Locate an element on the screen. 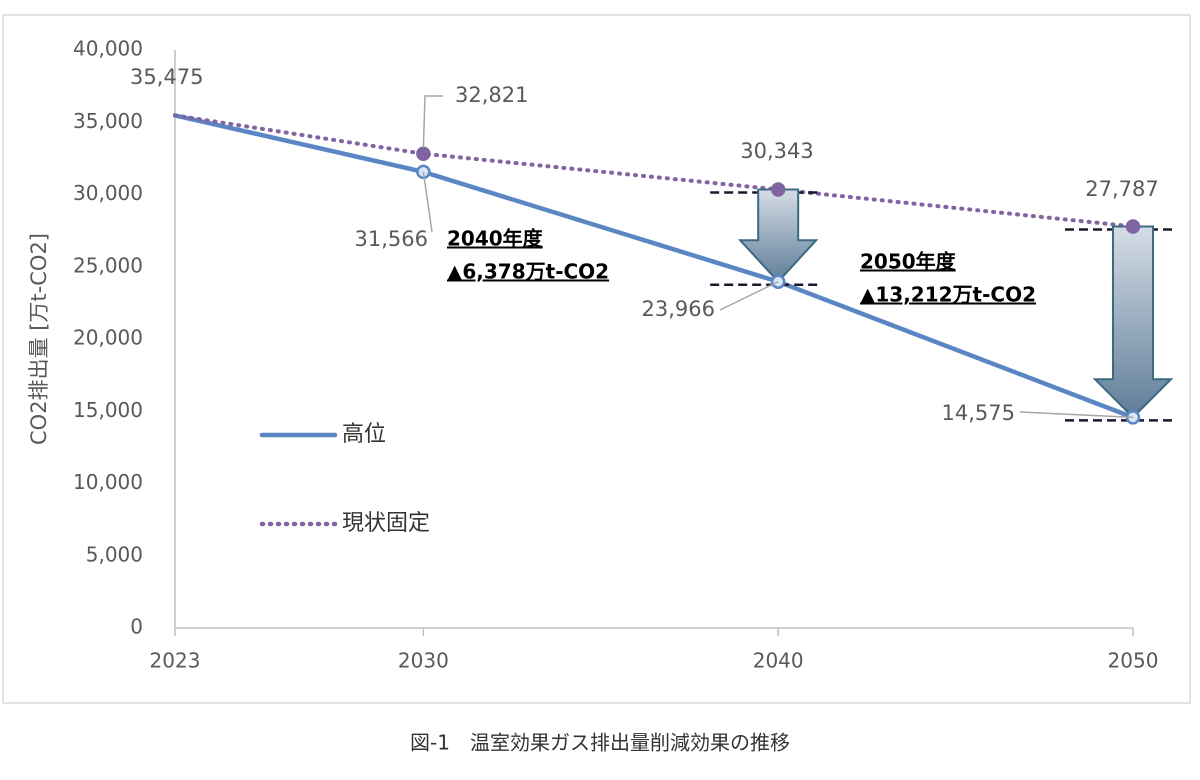  x-tick-label: 2023 is located at coordinates (175, 661).